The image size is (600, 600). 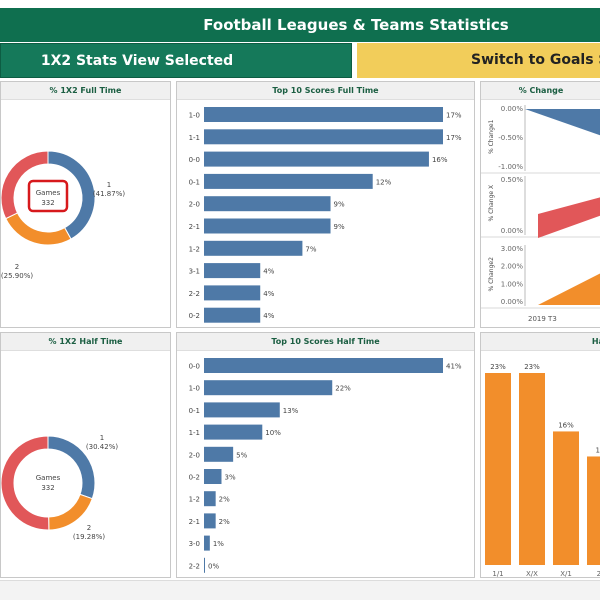 What do you see at coordinates (224, 500) in the screenshot?
I see `score-value-label: 2%` at bounding box center [224, 500].